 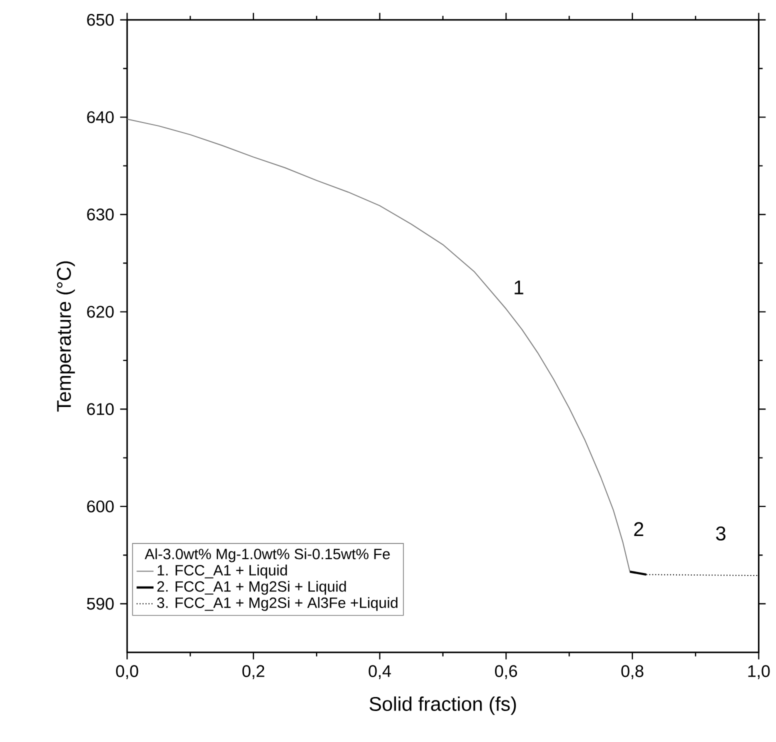 I want to click on x-tick-label: 0,2, so click(x=253, y=672).